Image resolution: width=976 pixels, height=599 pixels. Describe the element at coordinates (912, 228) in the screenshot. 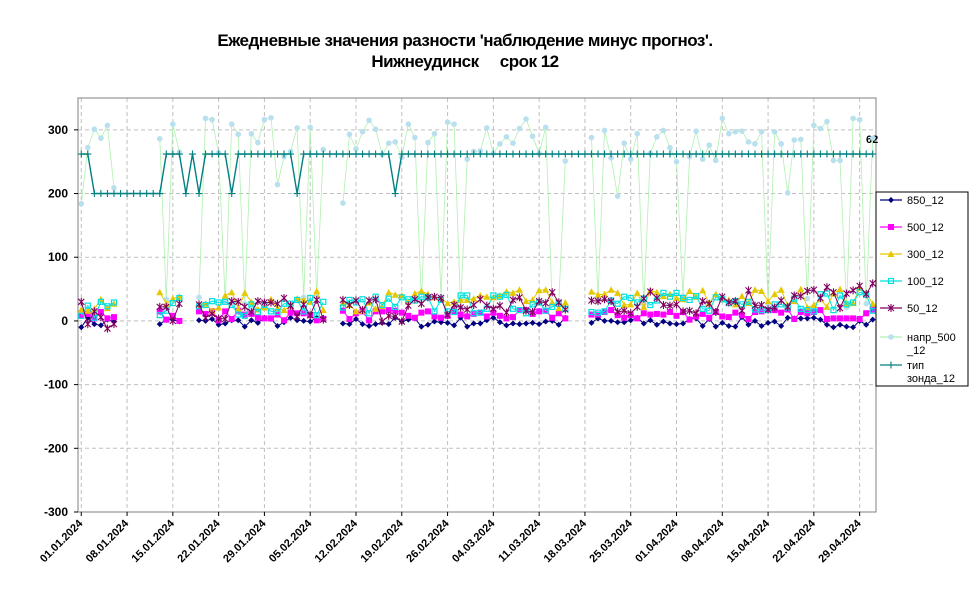

I see `legend-item: 500_12` at that location.